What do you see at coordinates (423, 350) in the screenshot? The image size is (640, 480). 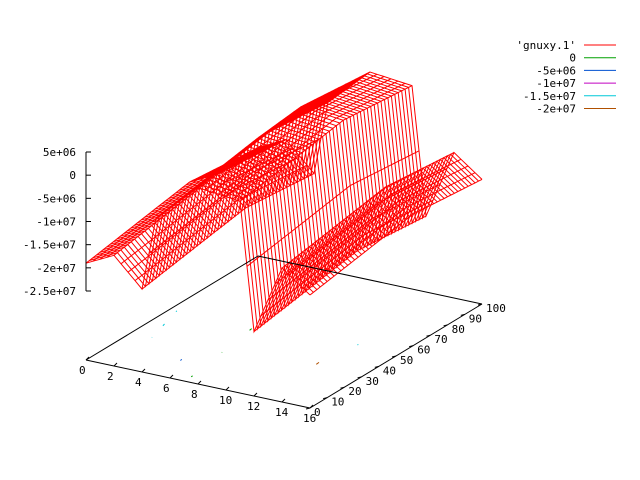 I see `y-tick-label-6: 60` at bounding box center [423, 350].